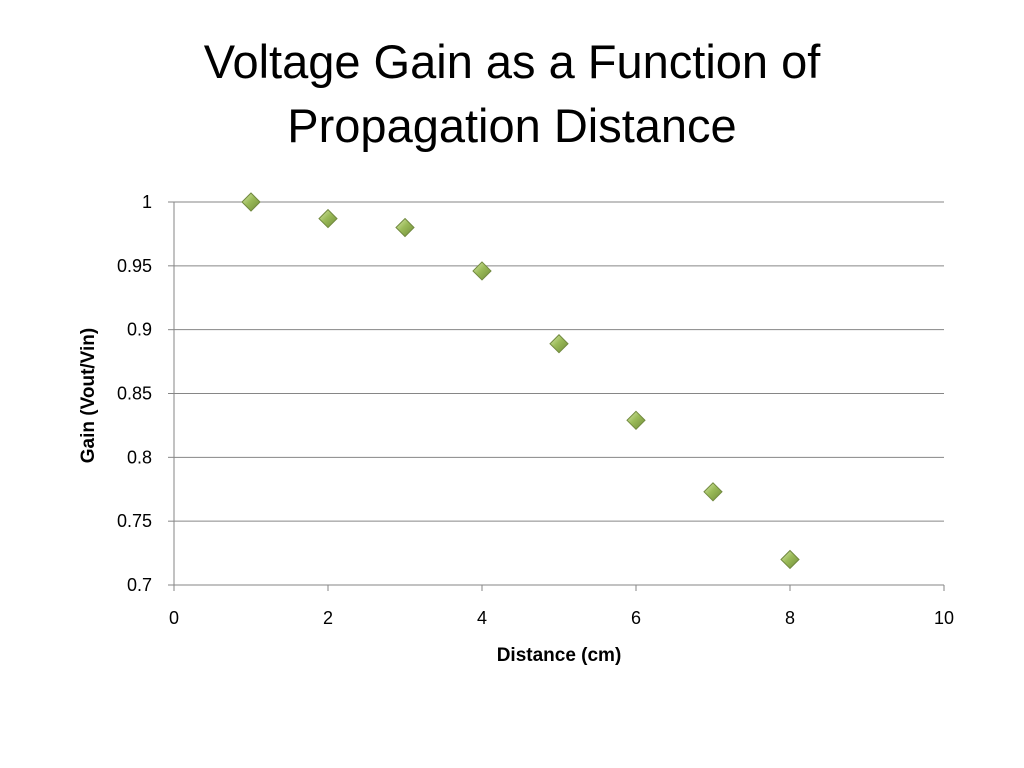  What do you see at coordinates (559, 655) in the screenshot?
I see `x-axis-title: Distance (cm)` at bounding box center [559, 655].